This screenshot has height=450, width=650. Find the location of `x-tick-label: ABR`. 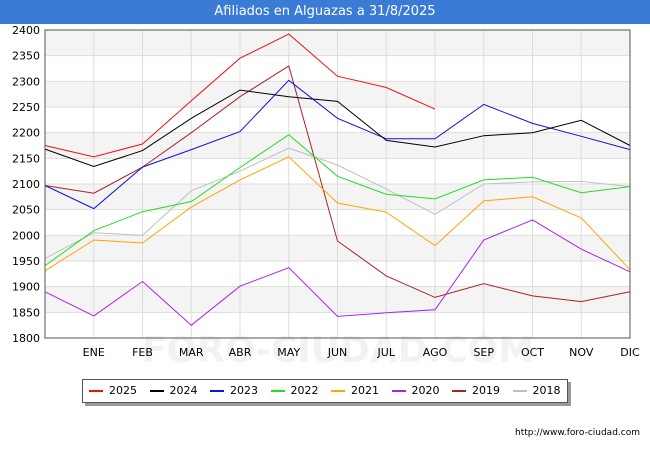

x-tick-label: ABR is located at coordinates (240, 352).